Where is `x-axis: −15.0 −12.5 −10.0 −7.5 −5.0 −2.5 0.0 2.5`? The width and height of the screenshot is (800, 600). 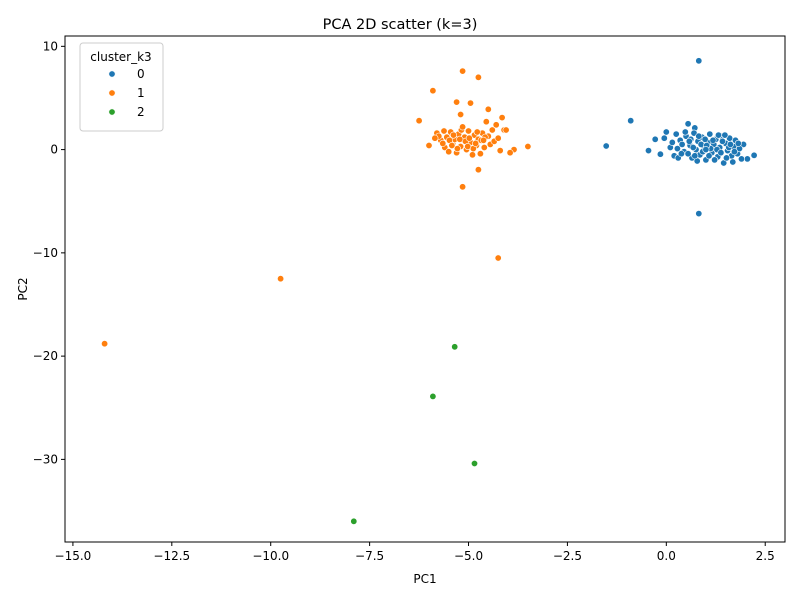
x-axis: −15.0 −12.5 −10.0 −7.5 −5.0 −2.5 0.0 2.5 is located at coordinates (415, 552).